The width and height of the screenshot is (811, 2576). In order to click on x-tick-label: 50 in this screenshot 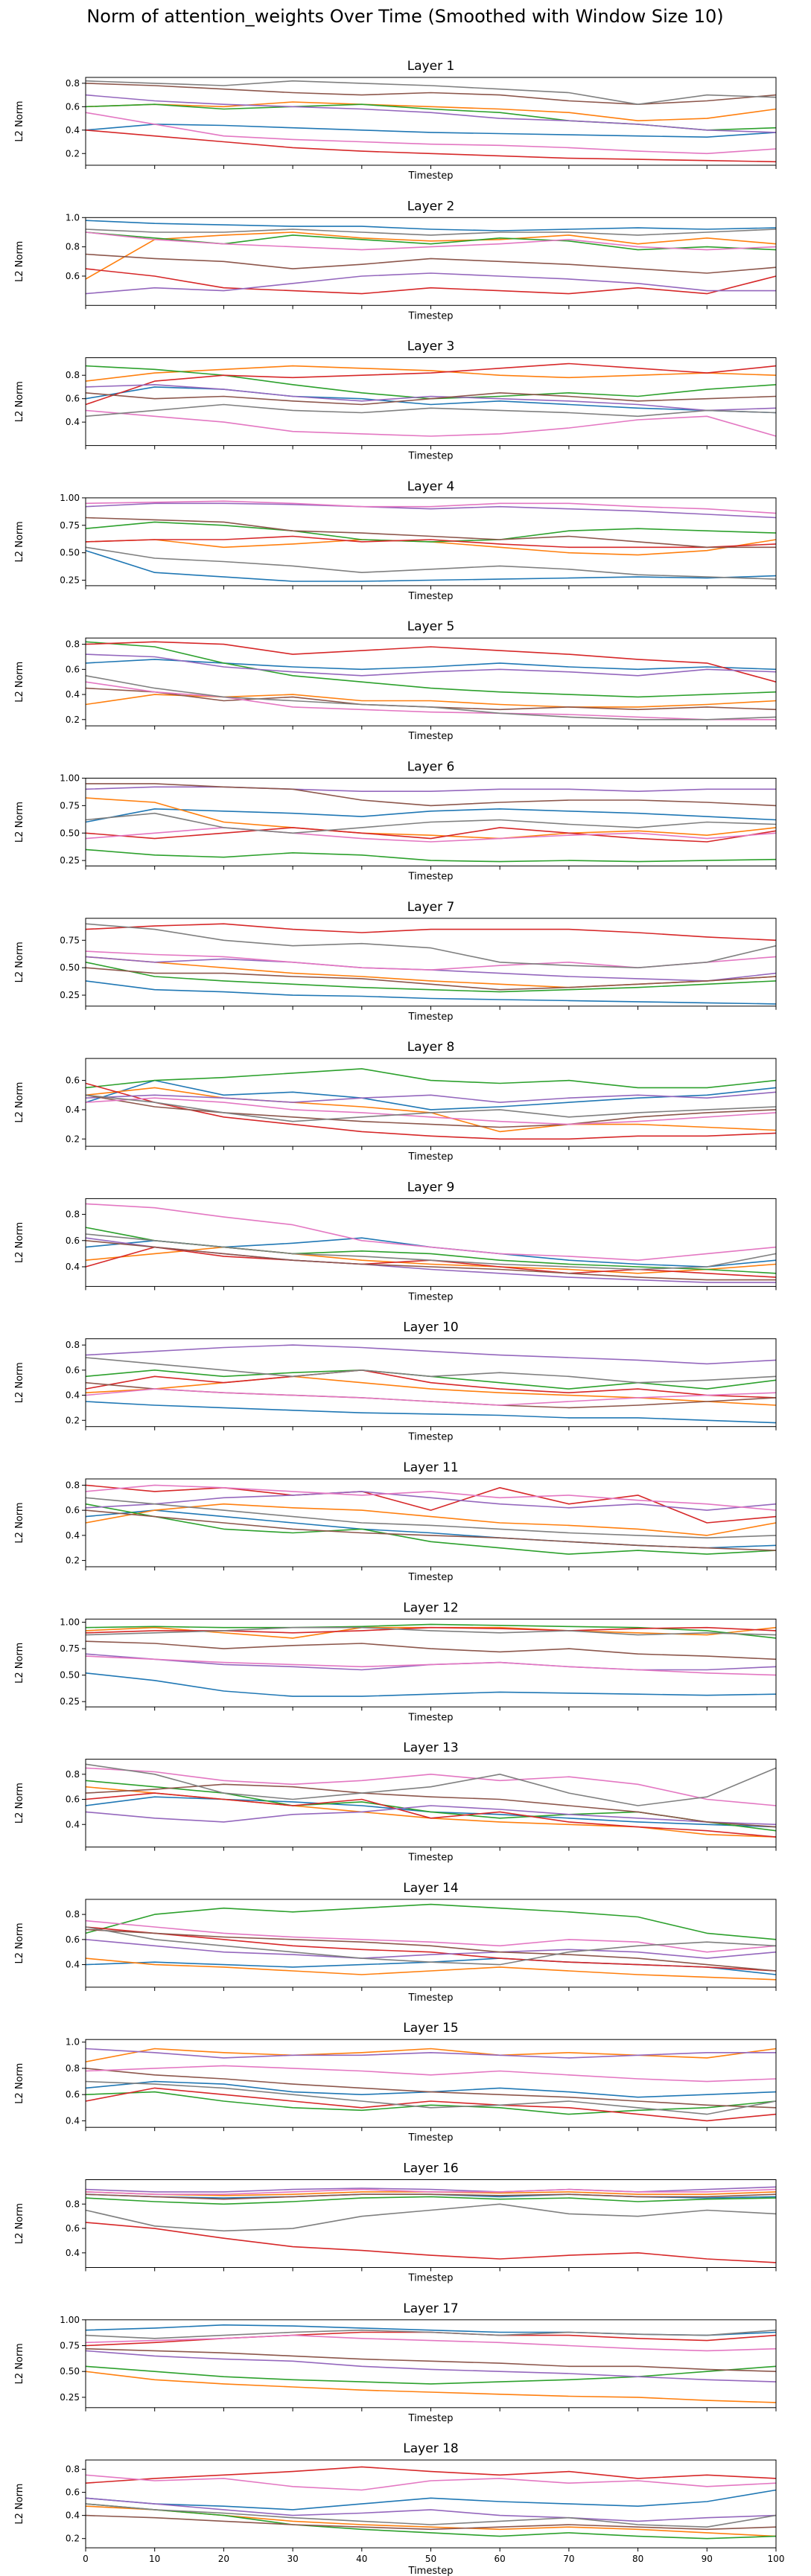, I will do `click(430, 2559)`.